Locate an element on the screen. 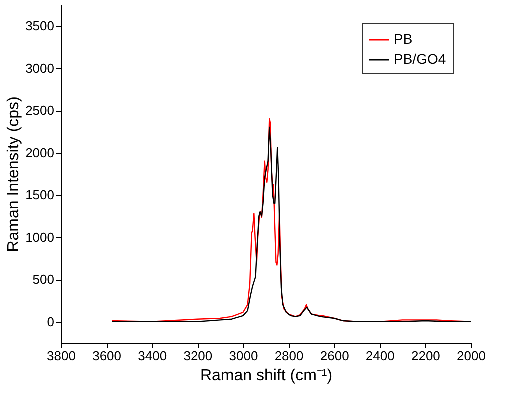 The width and height of the screenshot is (511, 405). x-tick-label: 2400 is located at coordinates (380, 356).